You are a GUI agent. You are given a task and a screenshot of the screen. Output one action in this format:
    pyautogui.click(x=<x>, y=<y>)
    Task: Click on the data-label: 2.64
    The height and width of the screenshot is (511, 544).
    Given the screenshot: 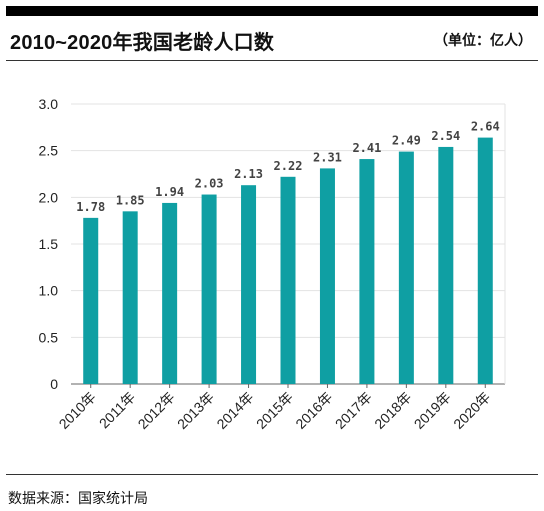 What is the action you would take?
    pyautogui.click(x=485, y=127)
    